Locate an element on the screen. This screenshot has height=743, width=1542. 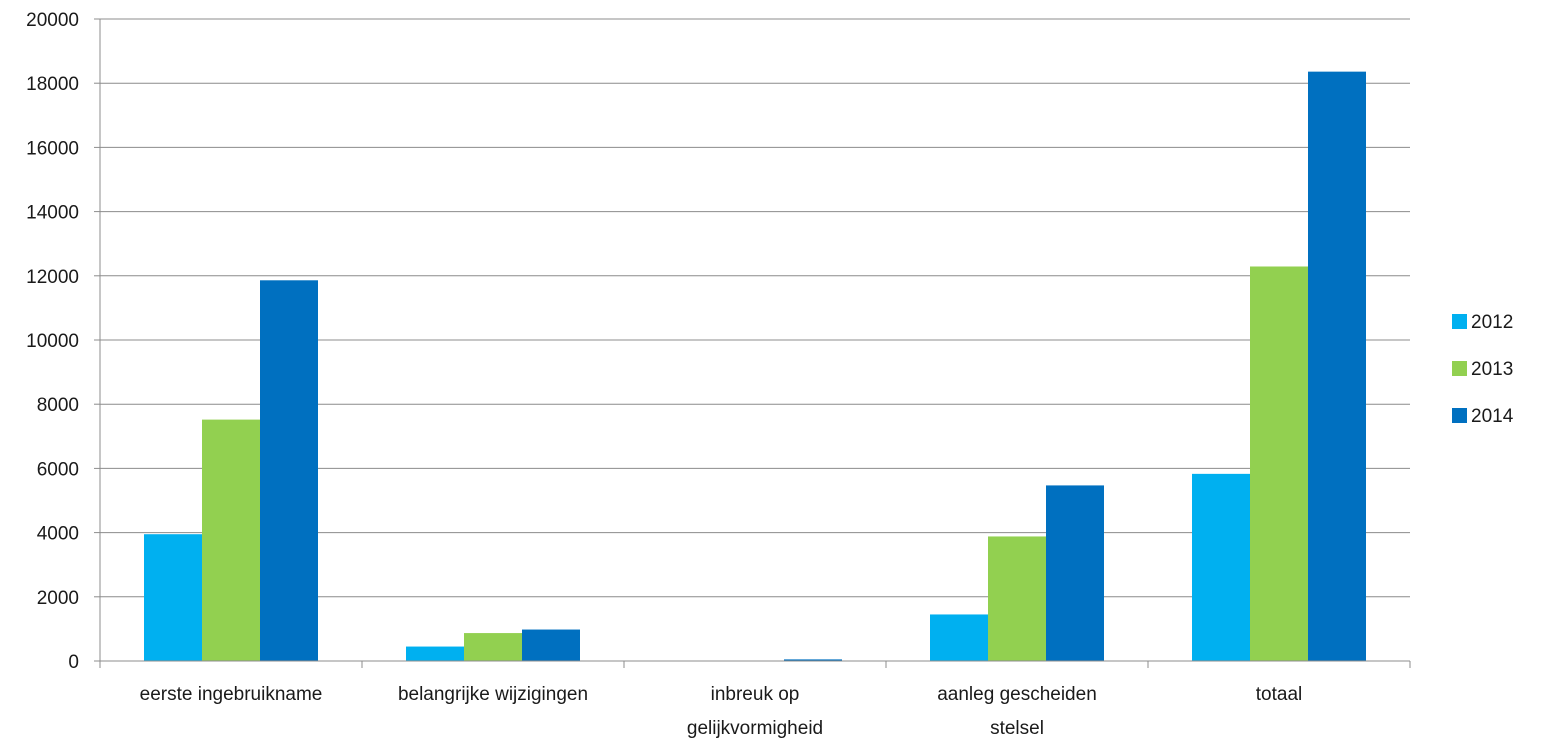
x-category-label-line: aanleg gescheiden is located at coordinates (1017, 694).